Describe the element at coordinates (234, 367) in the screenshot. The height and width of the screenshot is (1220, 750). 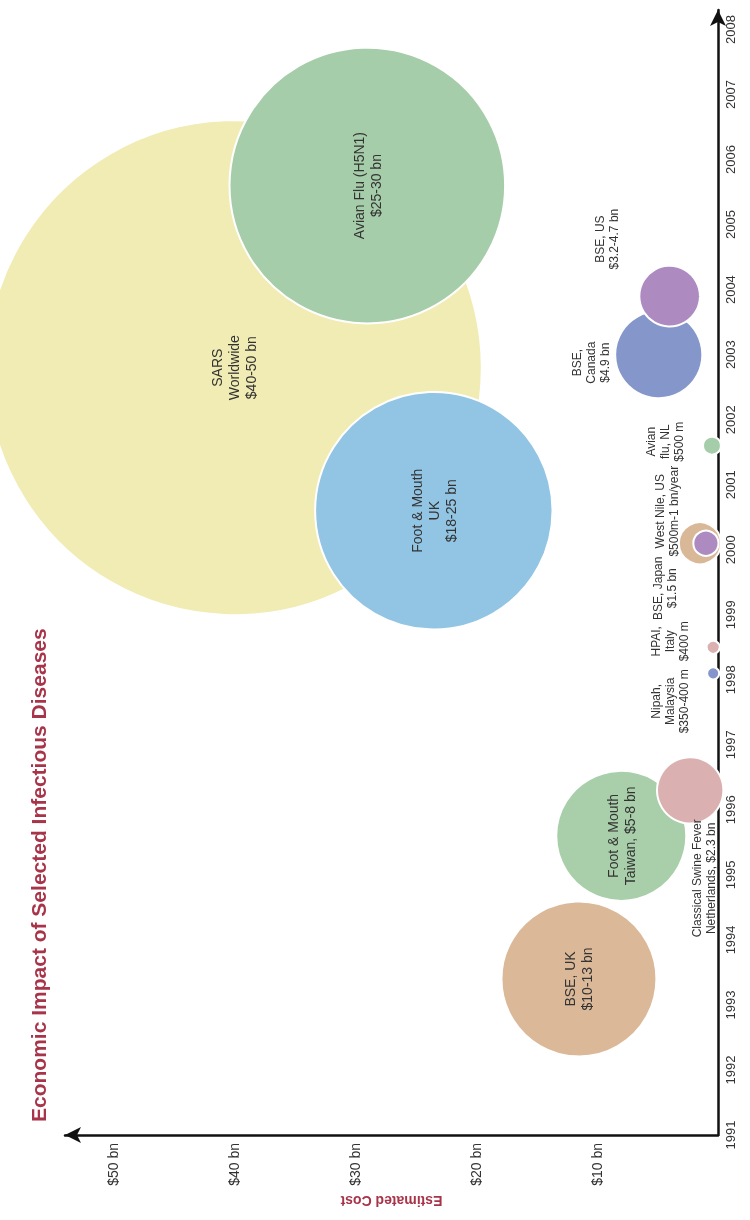
I see `data-label: SARS Worldwide $40-50 bn` at that location.